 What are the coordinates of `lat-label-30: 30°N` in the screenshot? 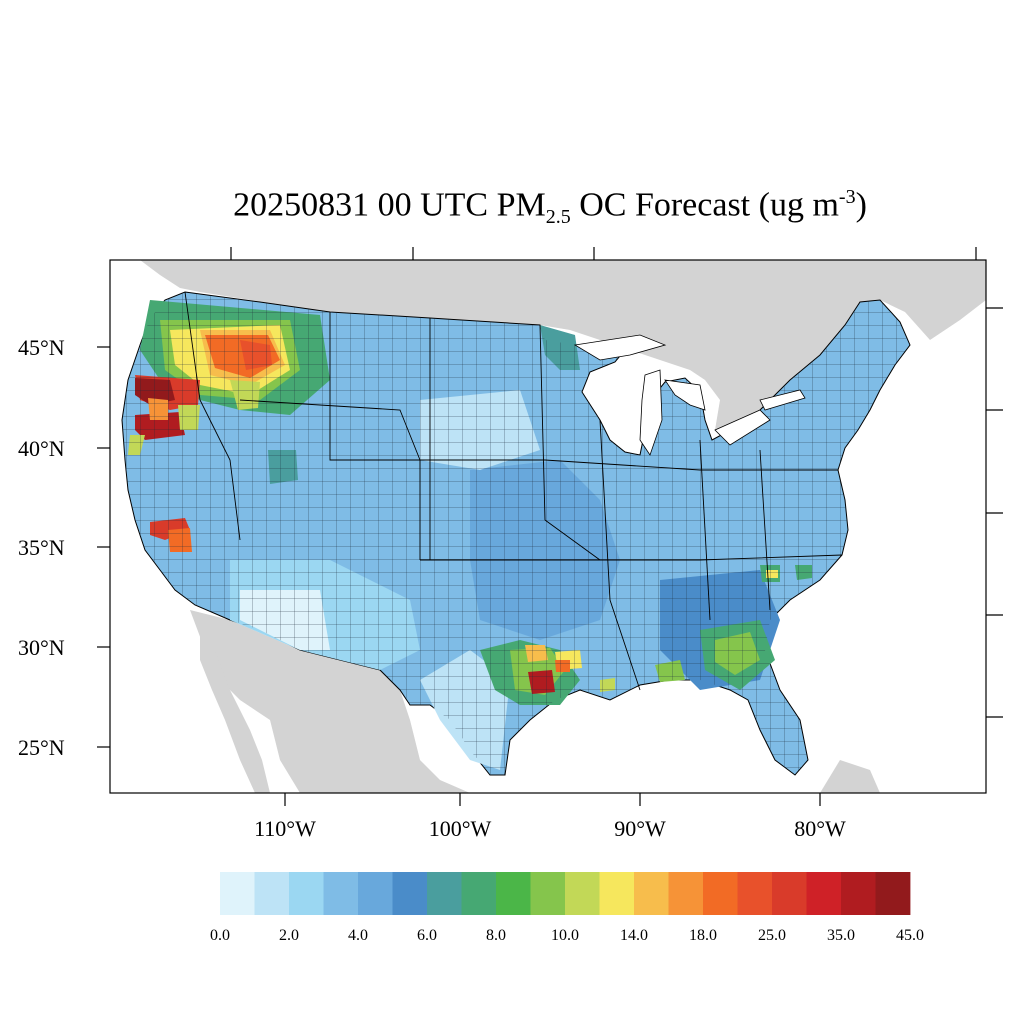 It's located at (41, 647).